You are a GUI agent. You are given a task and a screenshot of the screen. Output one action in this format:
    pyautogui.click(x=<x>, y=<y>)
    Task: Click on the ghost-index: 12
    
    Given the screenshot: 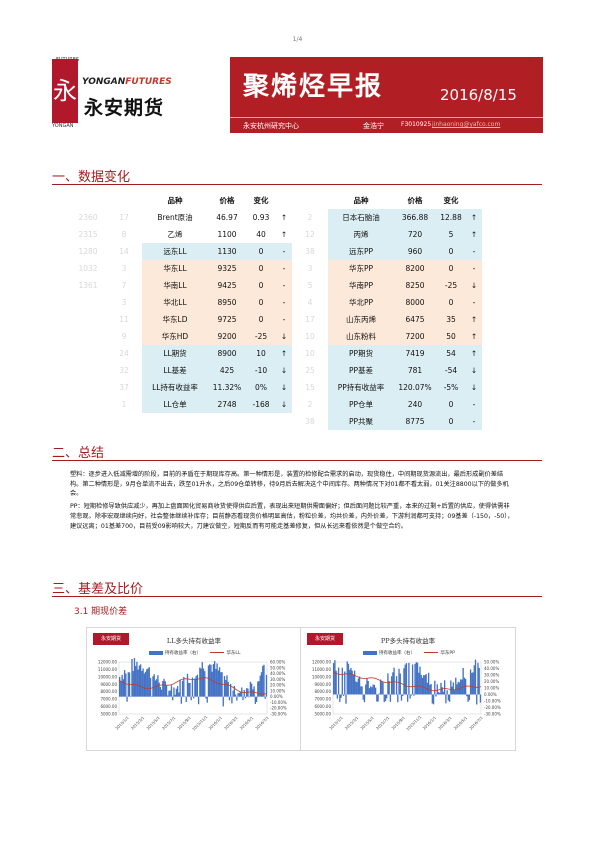 What is the action you would take?
    pyautogui.click(x=310, y=234)
    